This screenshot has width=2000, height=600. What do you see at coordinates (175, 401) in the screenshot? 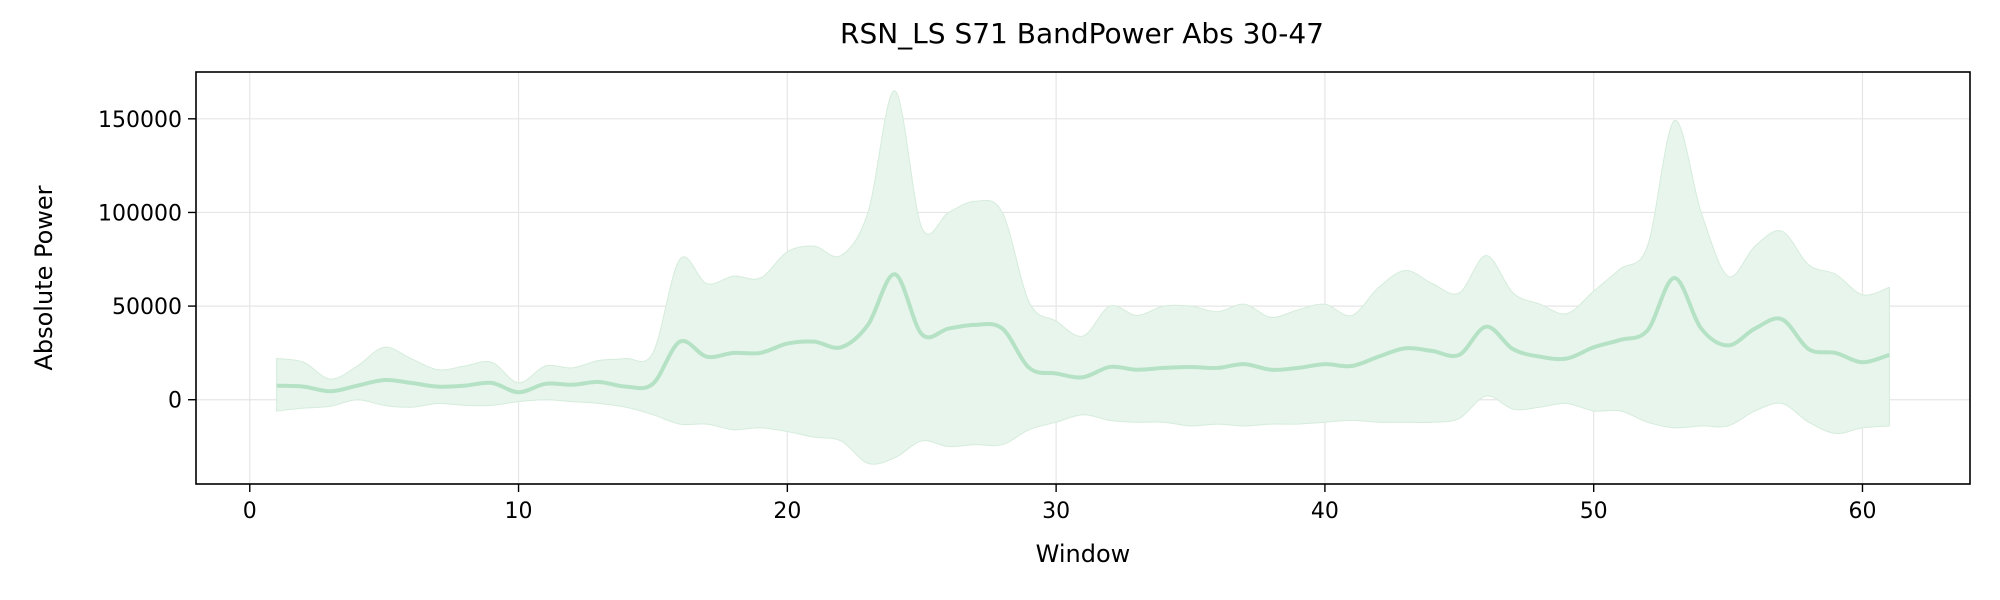
I see `y-tick-label: 0` at bounding box center [175, 401].